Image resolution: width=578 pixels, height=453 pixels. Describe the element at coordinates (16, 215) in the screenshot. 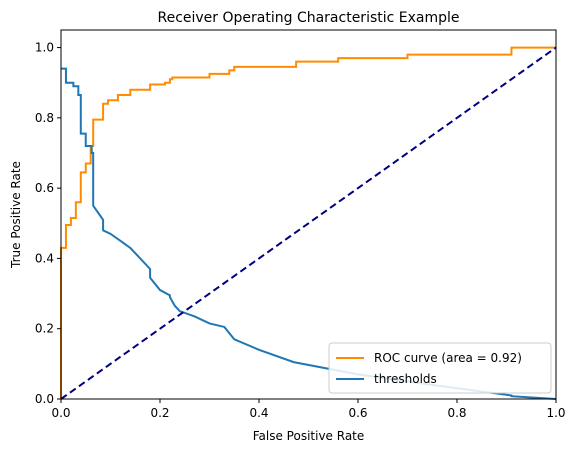

I see `y-axis-label: True Positive Rate` at that location.